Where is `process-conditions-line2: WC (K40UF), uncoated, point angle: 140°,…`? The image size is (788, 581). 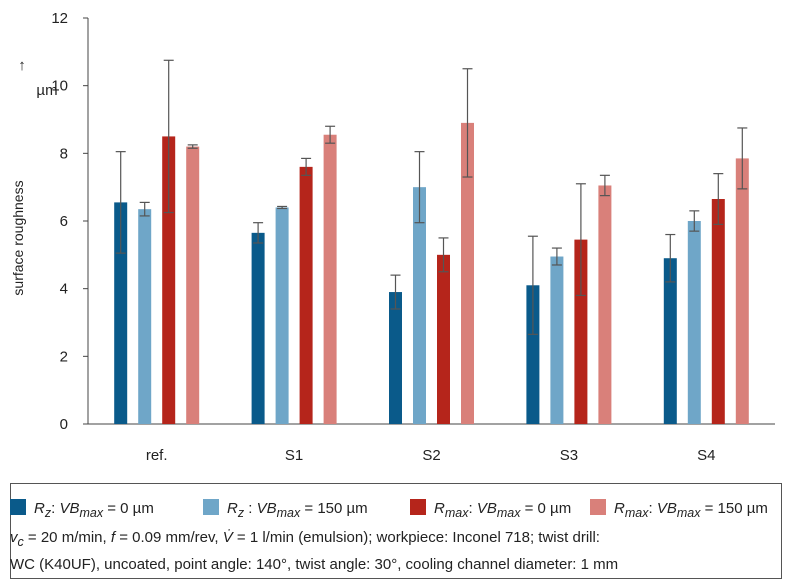
process-conditions-line2: WC (K40UF), uncoated, point angle: 140°,… is located at coordinates (314, 564).